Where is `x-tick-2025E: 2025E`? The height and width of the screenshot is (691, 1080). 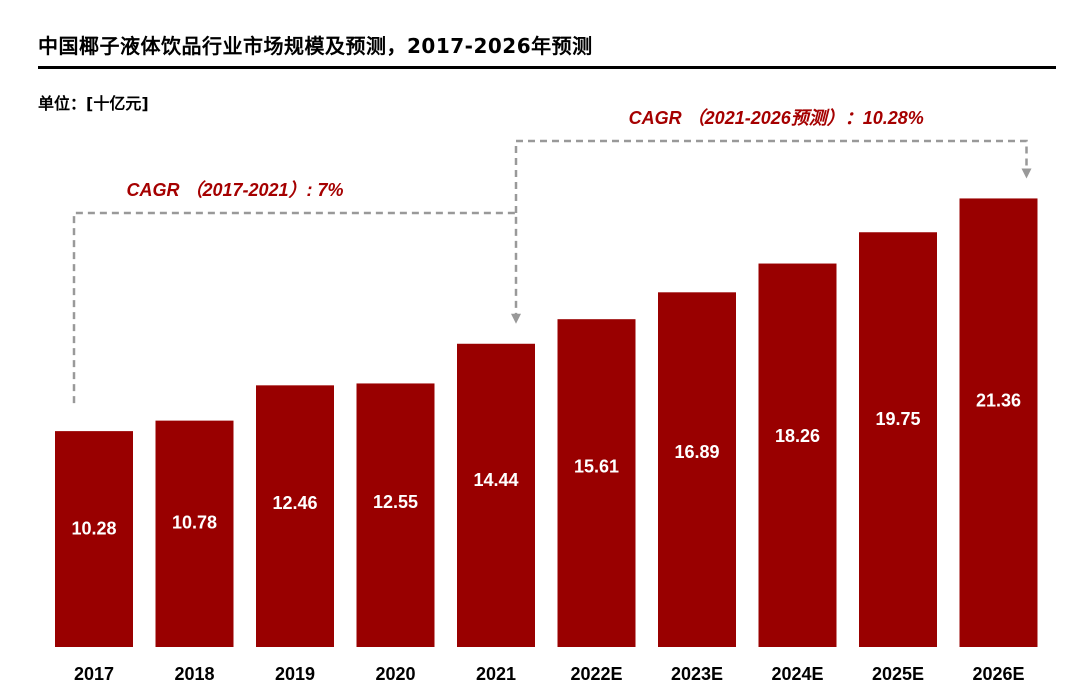 x-tick-2025E: 2025E is located at coordinates (898, 674).